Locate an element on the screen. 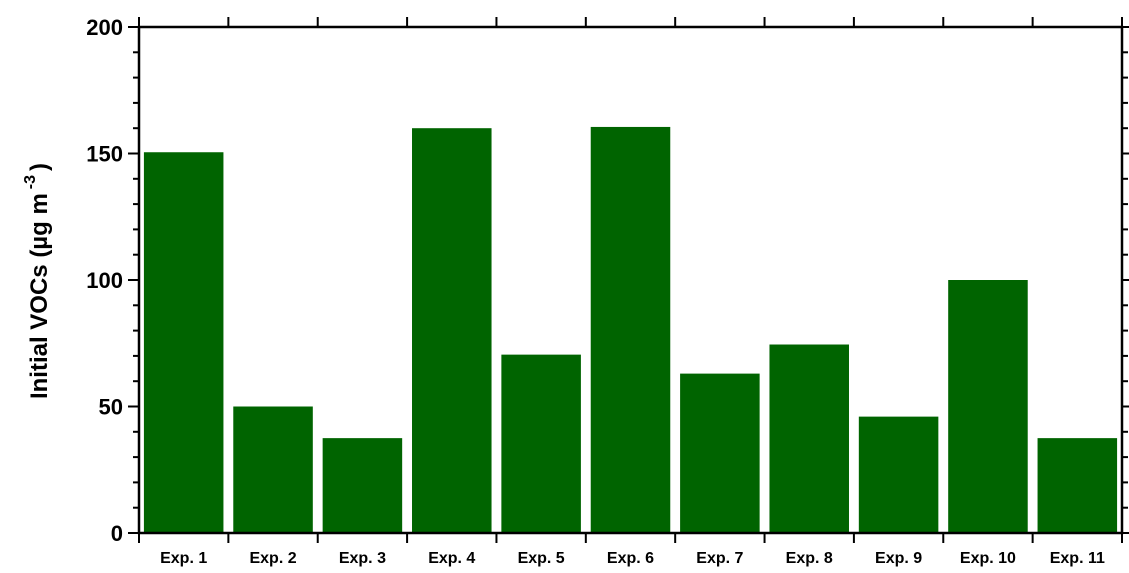 Image resolution: width=1129 pixels, height=573 pixels. x-tick-label: Exp. 10 is located at coordinates (988, 558).